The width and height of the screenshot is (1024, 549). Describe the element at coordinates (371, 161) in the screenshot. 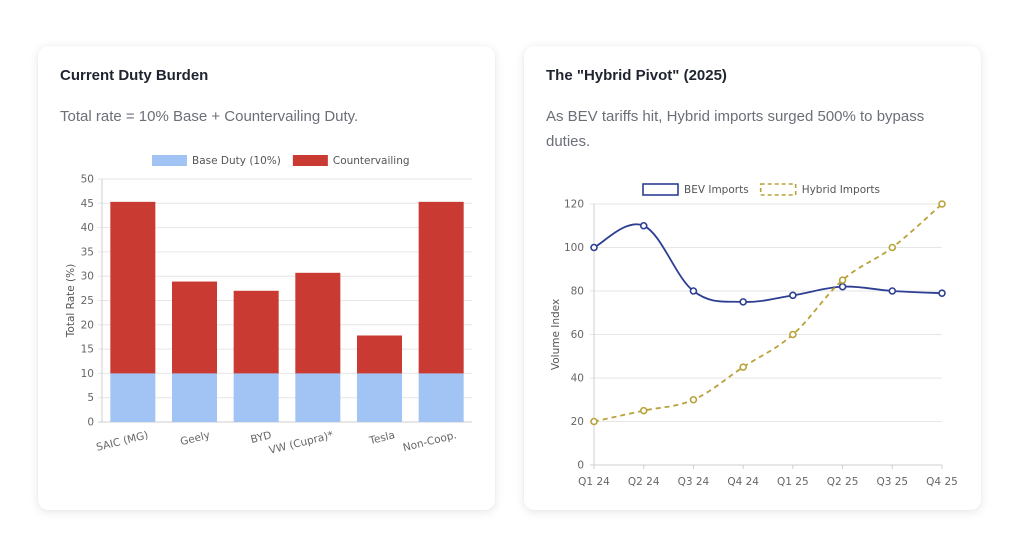

I see `legend-label: Countervailing` at that location.